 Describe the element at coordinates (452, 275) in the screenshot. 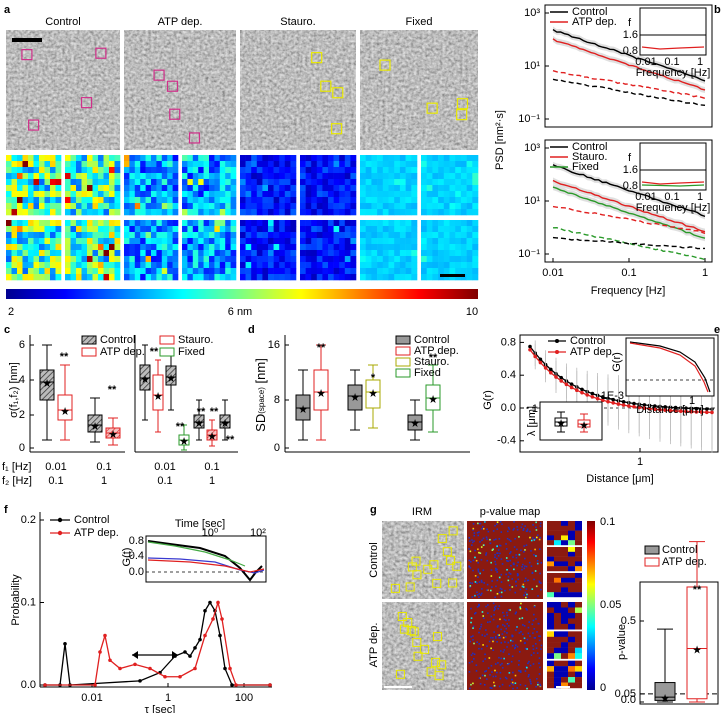

I see `scale-bar` at that location.